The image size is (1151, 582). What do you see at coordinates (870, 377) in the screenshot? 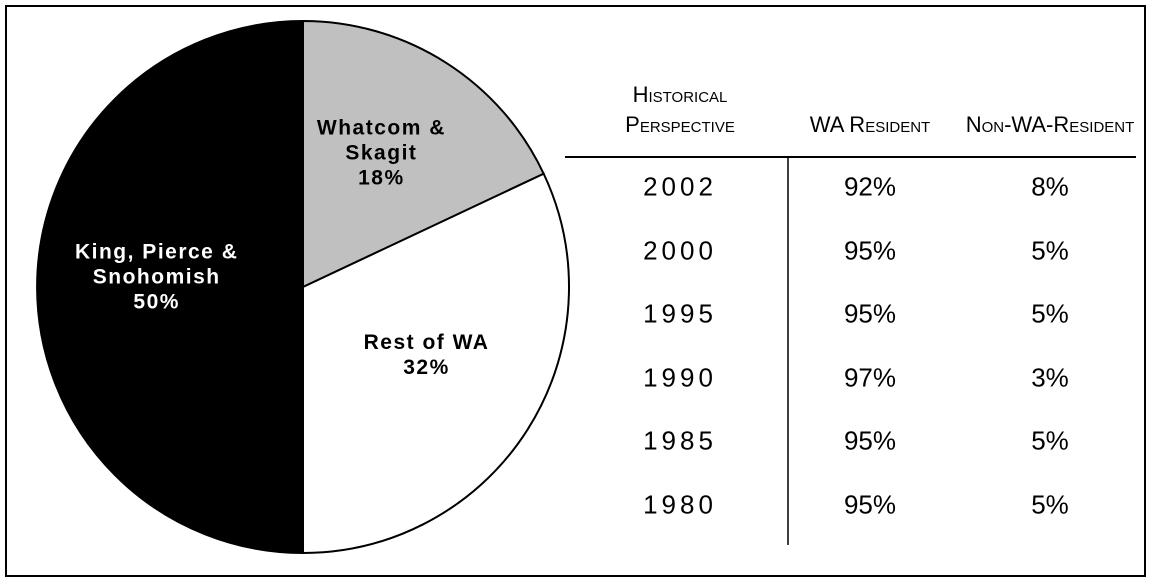
I see `table-cell: 97%` at bounding box center [870, 377].